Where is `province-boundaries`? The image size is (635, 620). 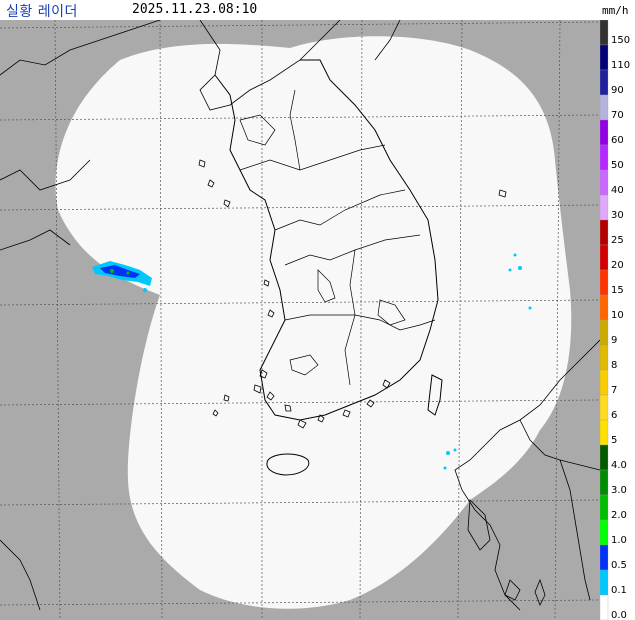 province-boundaries is located at coordinates (337, 237).